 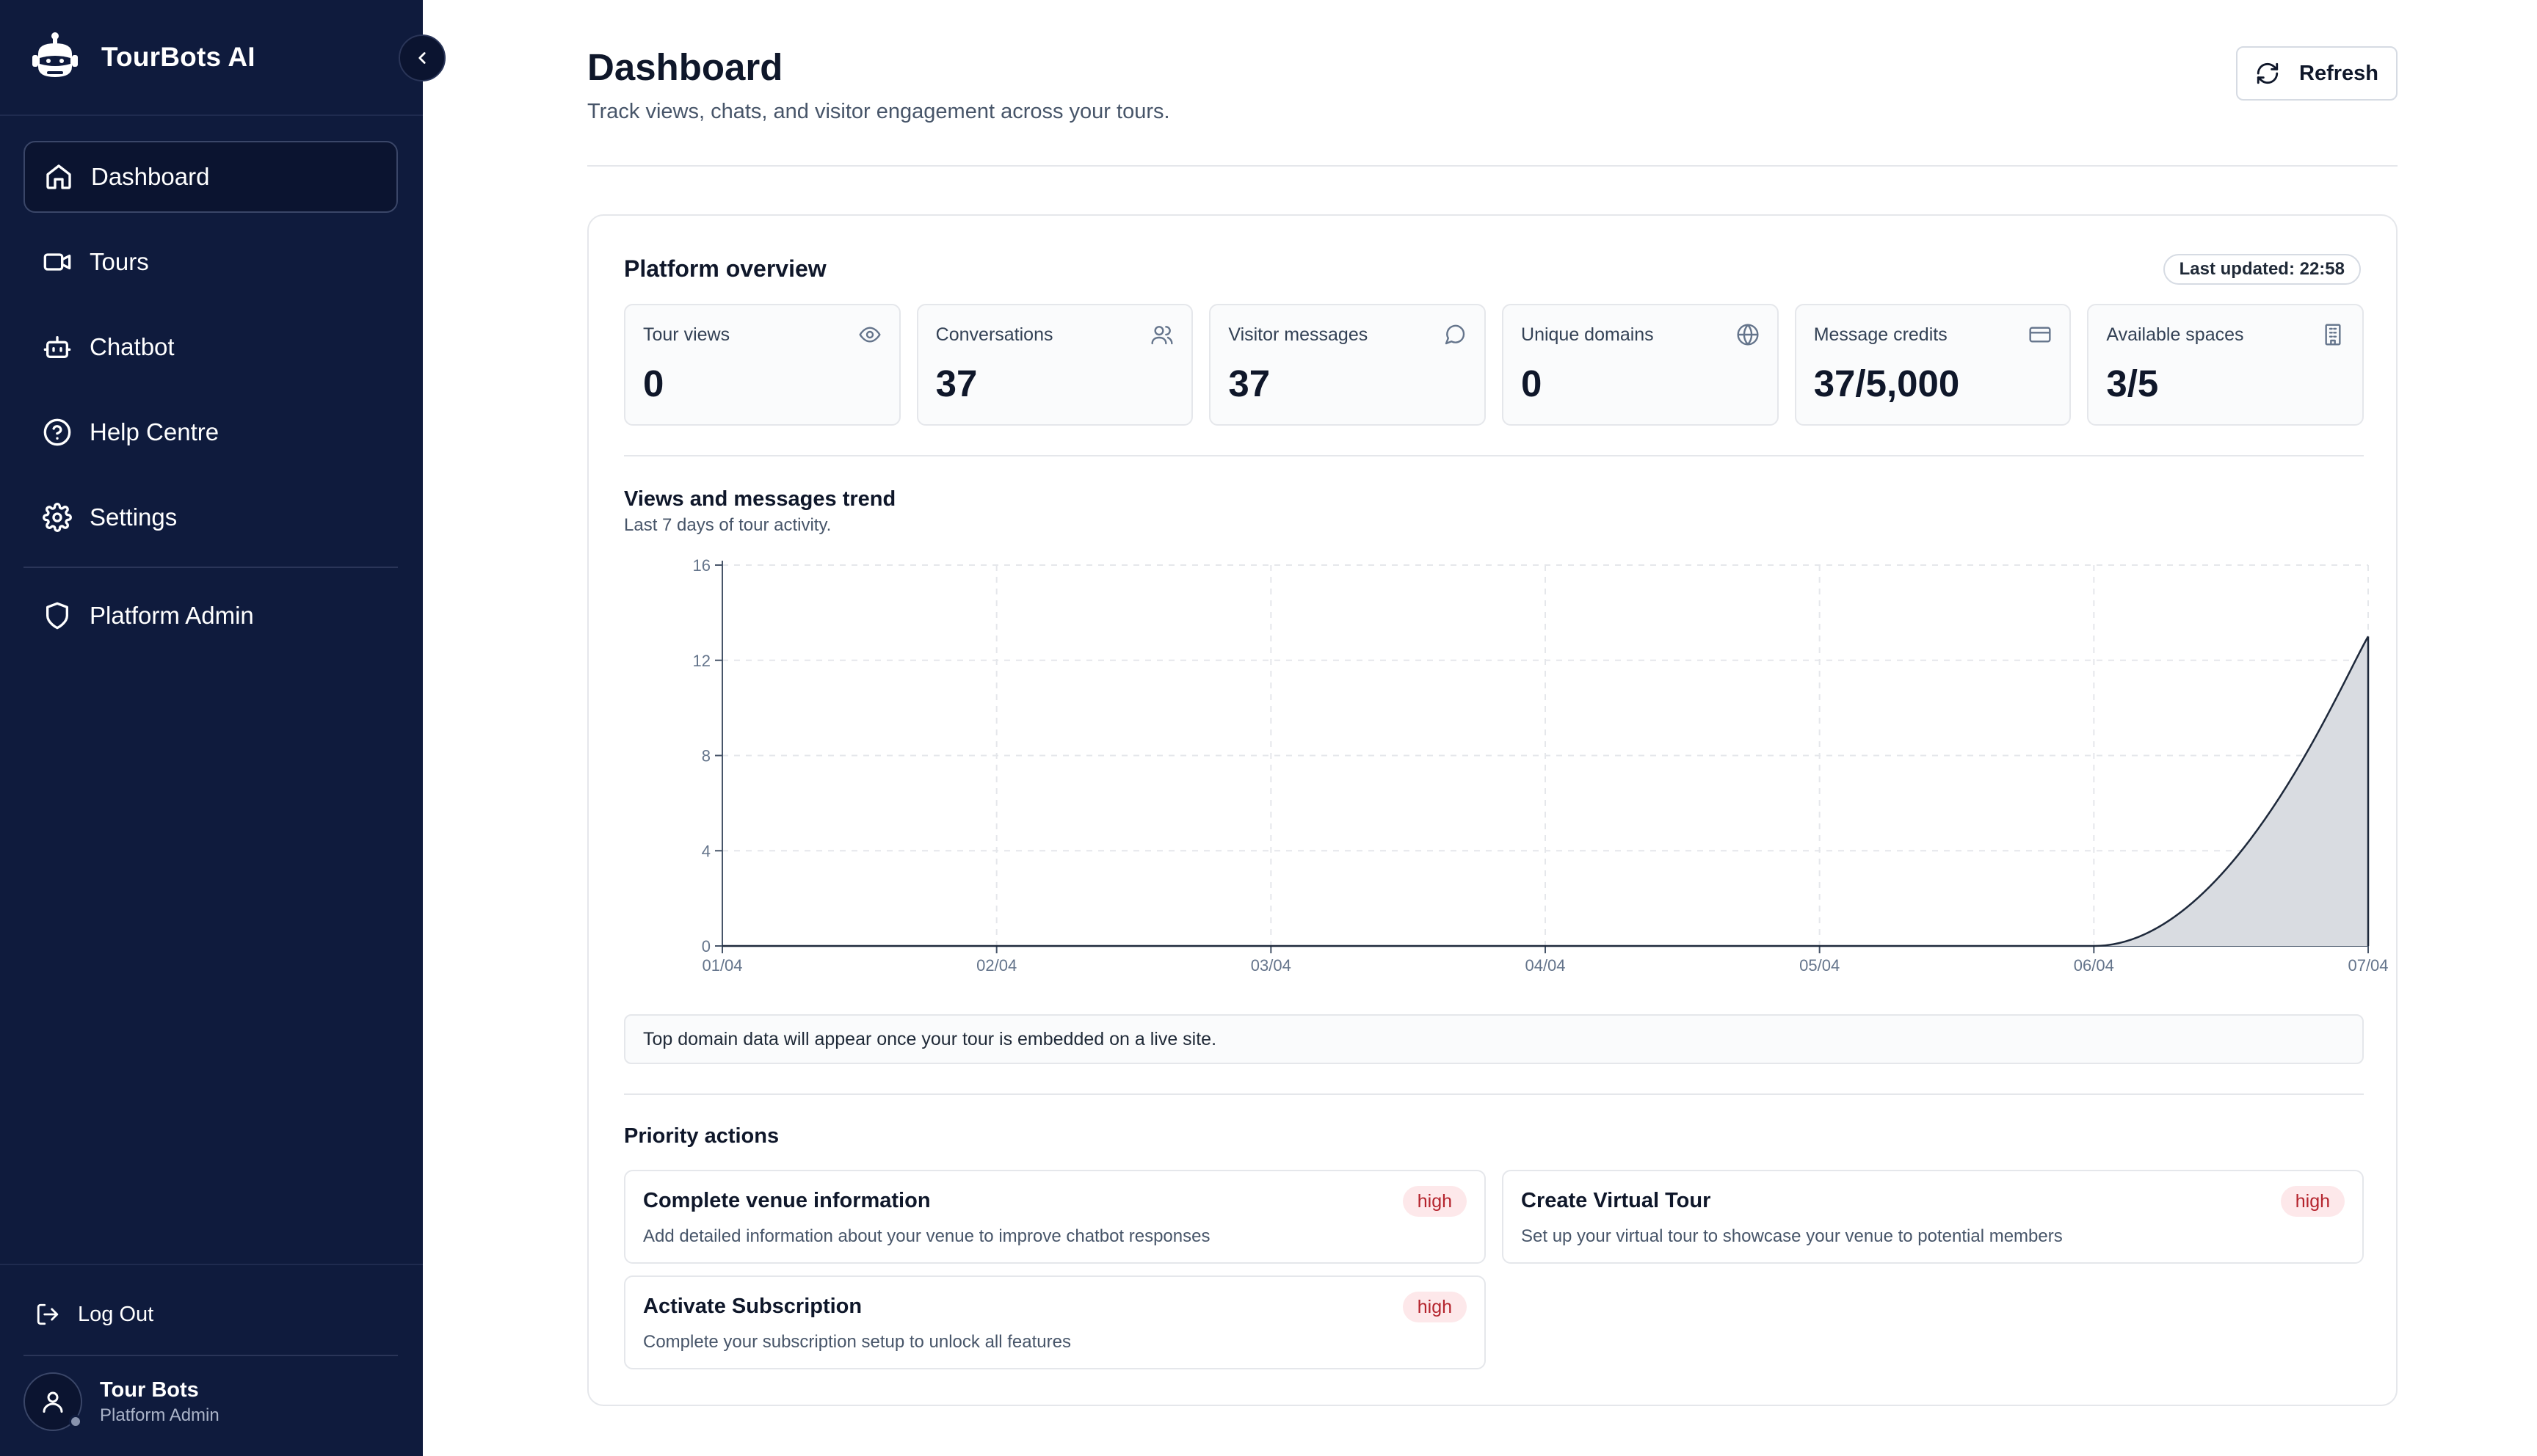 What do you see at coordinates (1298, 335) in the screenshot?
I see `stat-label: Visitor messages` at bounding box center [1298, 335].